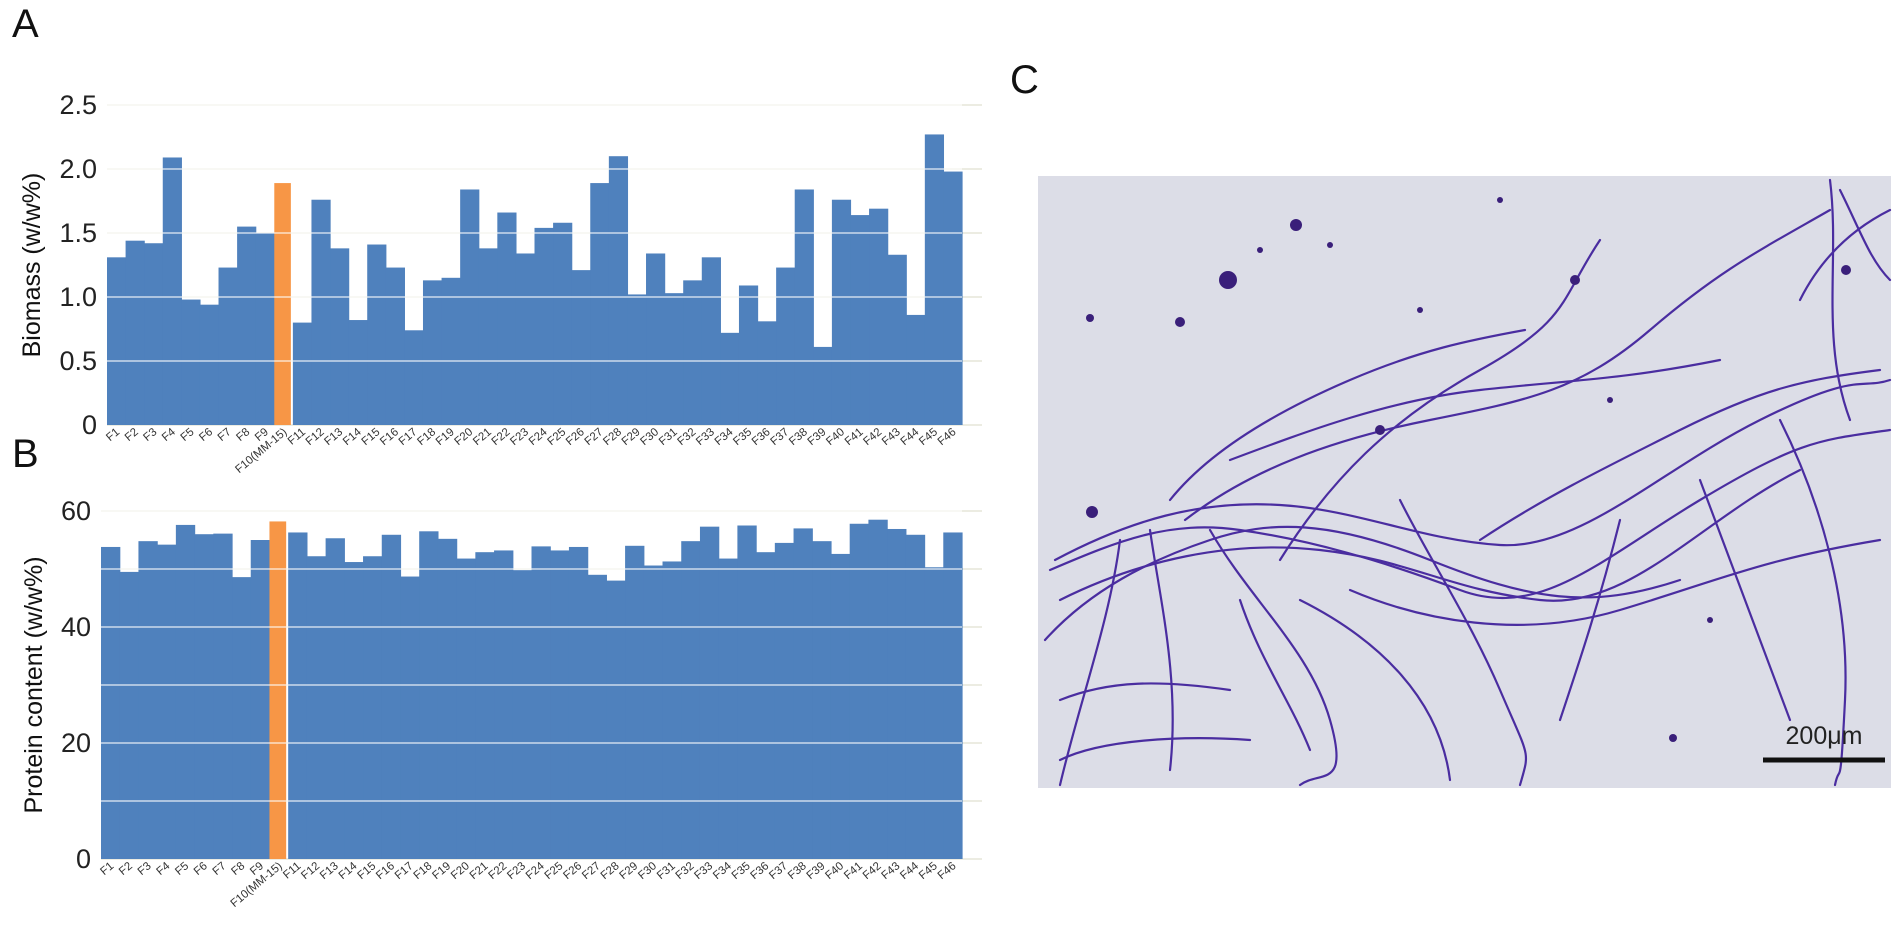  What do you see at coordinates (220, 869) in the screenshot?
I see `x-tick-label: F7` at bounding box center [220, 869].